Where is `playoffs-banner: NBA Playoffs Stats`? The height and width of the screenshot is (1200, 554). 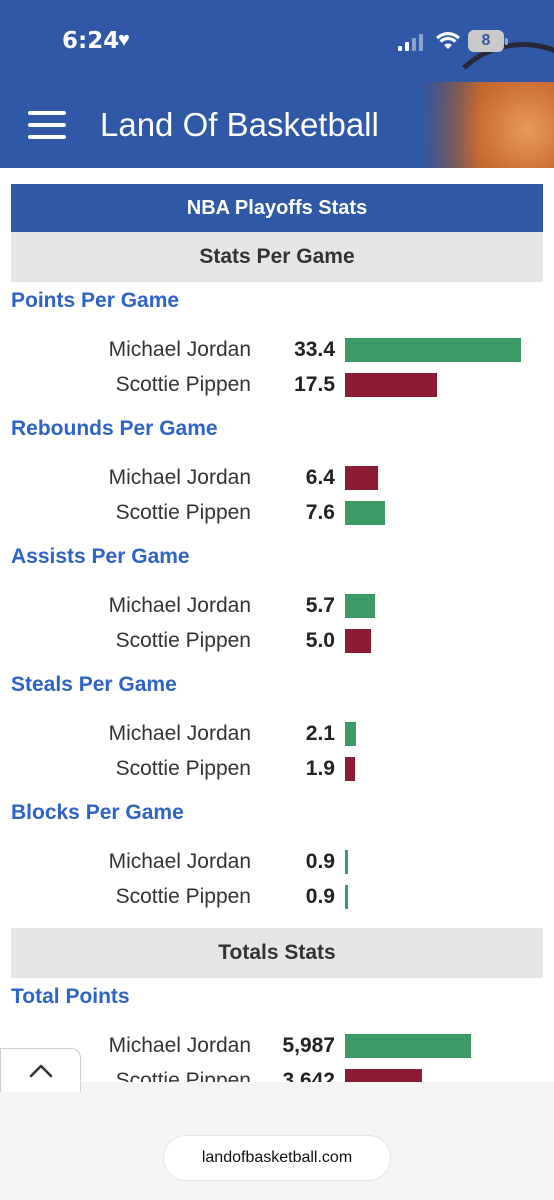
playoffs-banner: NBA Playoffs Stats is located at coordinates (277, 208).